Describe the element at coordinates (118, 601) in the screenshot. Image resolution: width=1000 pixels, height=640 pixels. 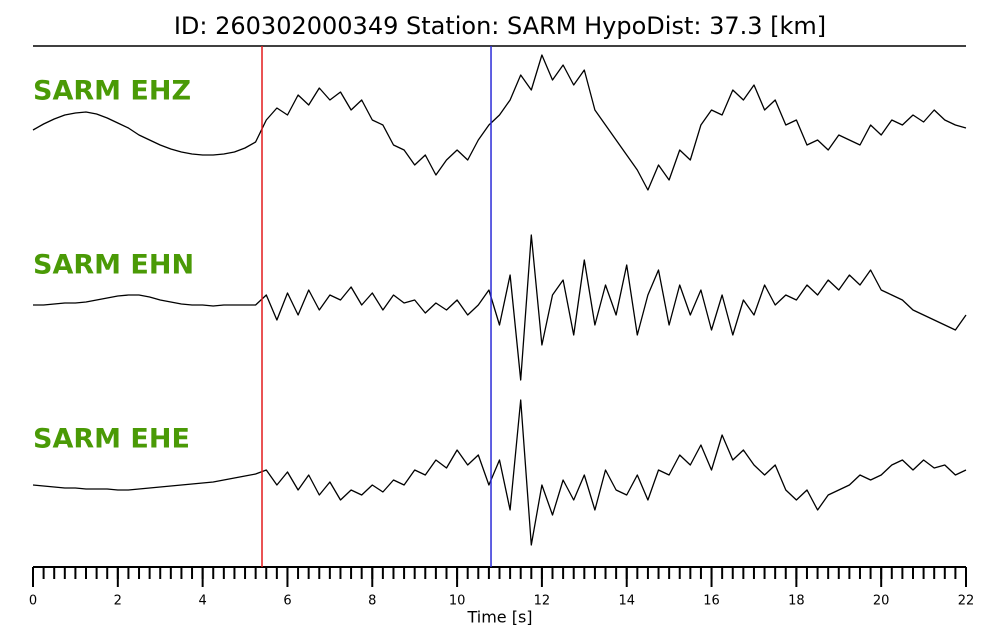
I see `x-tick-label: 2` at that location.